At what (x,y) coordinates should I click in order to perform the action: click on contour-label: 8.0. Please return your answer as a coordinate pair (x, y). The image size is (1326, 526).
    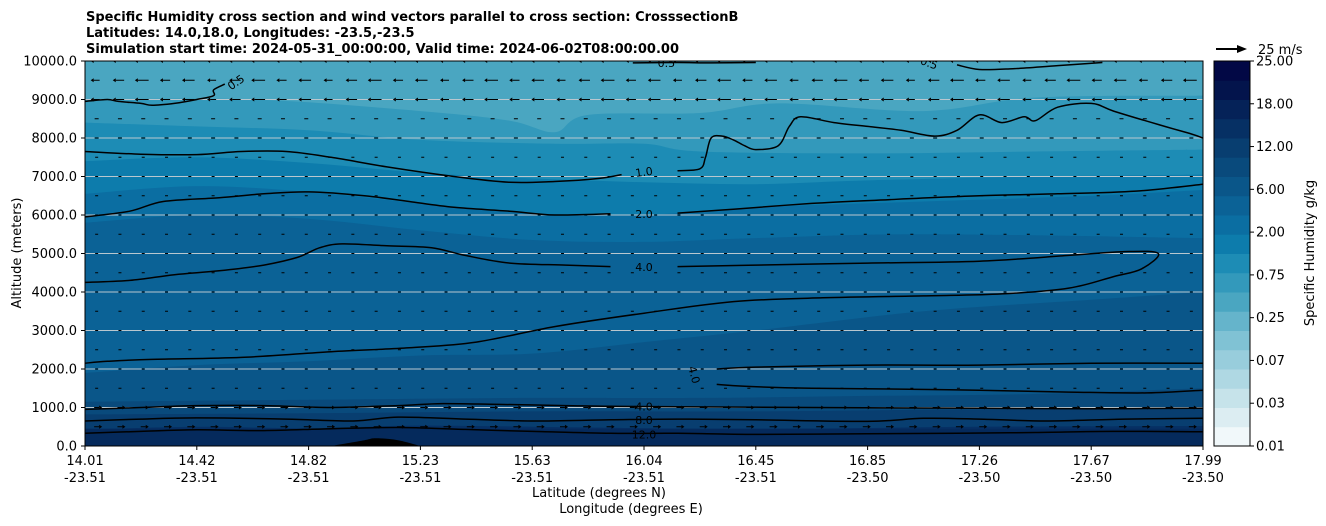
    Looking at the image, I should click on (644, 420).